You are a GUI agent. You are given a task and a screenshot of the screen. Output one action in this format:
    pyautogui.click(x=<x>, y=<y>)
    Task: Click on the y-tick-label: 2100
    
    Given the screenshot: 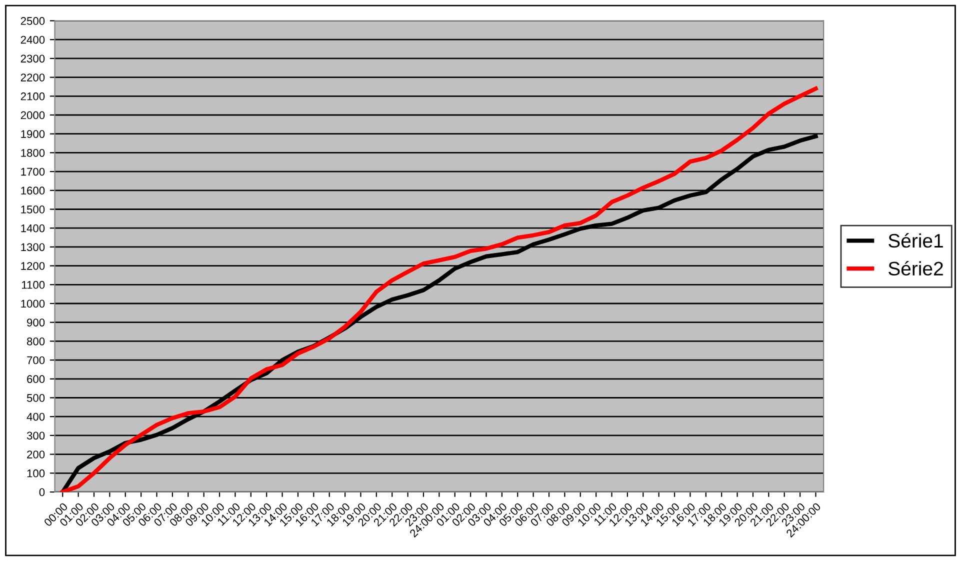 What is the action you would take?
    pyautogui.click(x=32, y=96)
    